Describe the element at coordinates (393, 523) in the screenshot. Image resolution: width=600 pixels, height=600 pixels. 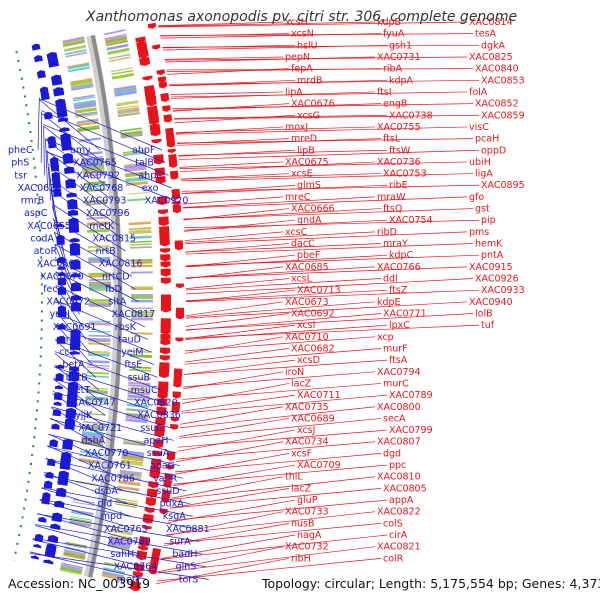
I see `forward-gene-label: colS` at that location.